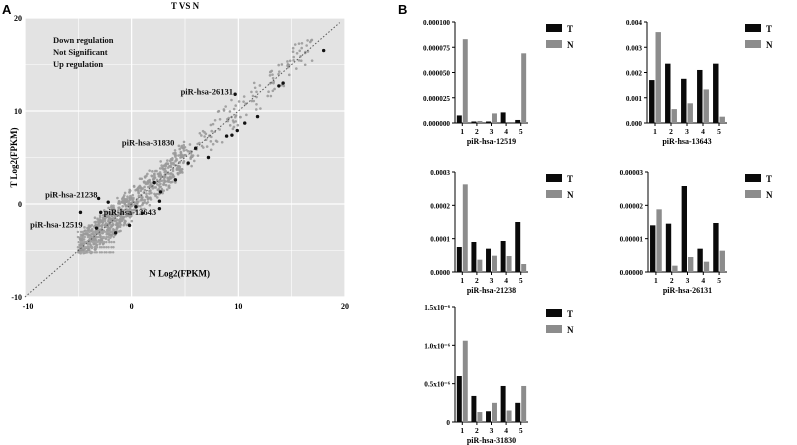  I want to click on legend-label: N, so click(769, 195).